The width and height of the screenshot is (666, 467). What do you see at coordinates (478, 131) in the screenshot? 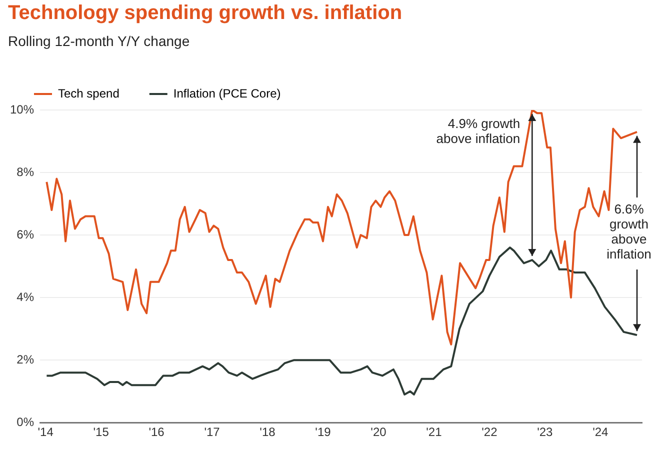
I see `annotation: 4.9% growth above inflation` at bounding box center [478, 131].